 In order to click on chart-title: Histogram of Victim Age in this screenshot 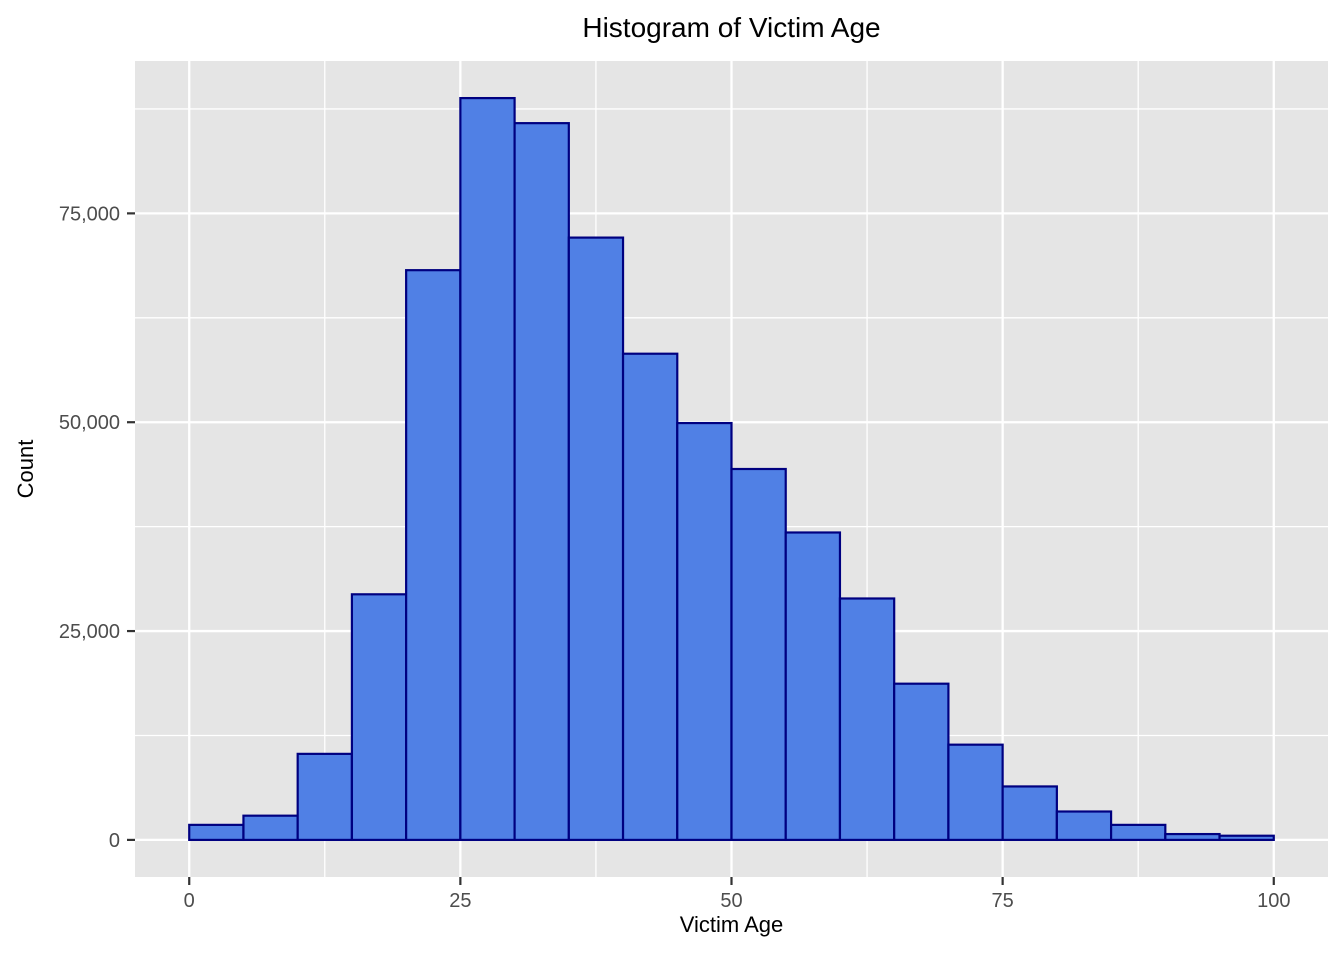, I will do `click(731, 27)`.